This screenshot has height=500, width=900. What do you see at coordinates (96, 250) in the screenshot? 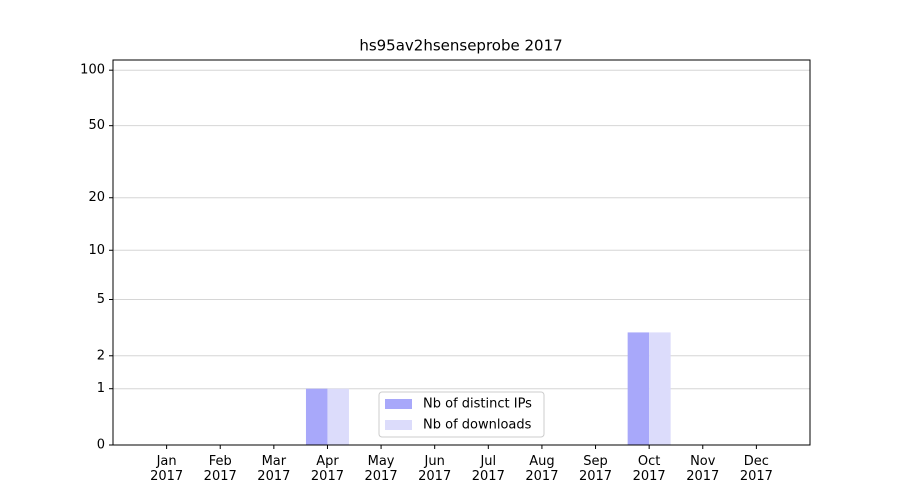
I see `y-tick-label: 10` at bounding box center [96, 250].